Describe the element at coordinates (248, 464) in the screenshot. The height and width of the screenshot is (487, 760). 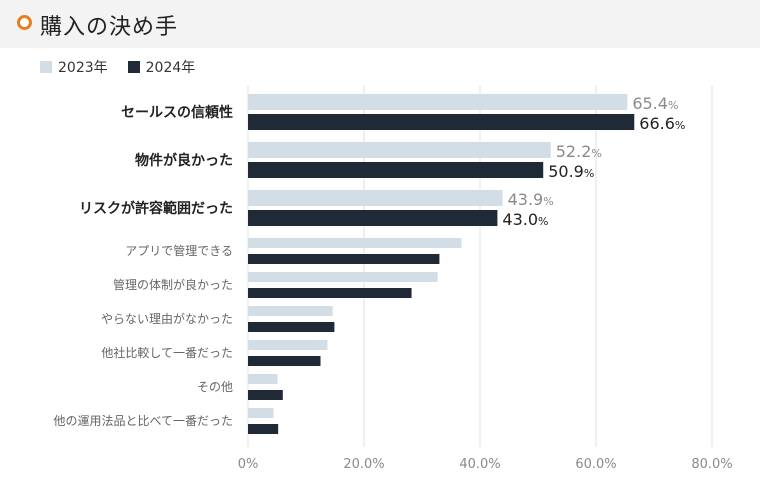
I see `x-tick-label: 0%` at that location.